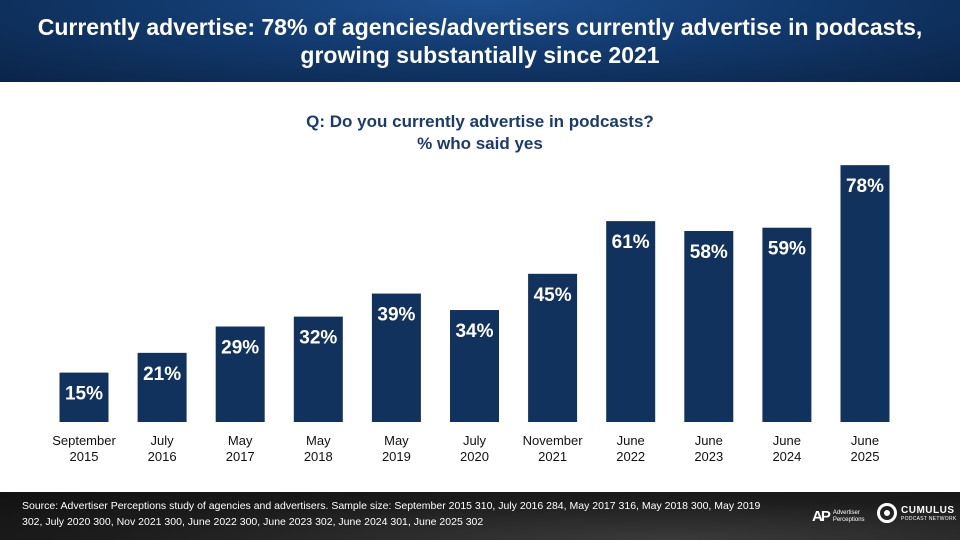  What do you see at coordinates (631, 242) in the screenshot?
I see `bar-value-label-7: 61%` at bounding box center [631, 242].